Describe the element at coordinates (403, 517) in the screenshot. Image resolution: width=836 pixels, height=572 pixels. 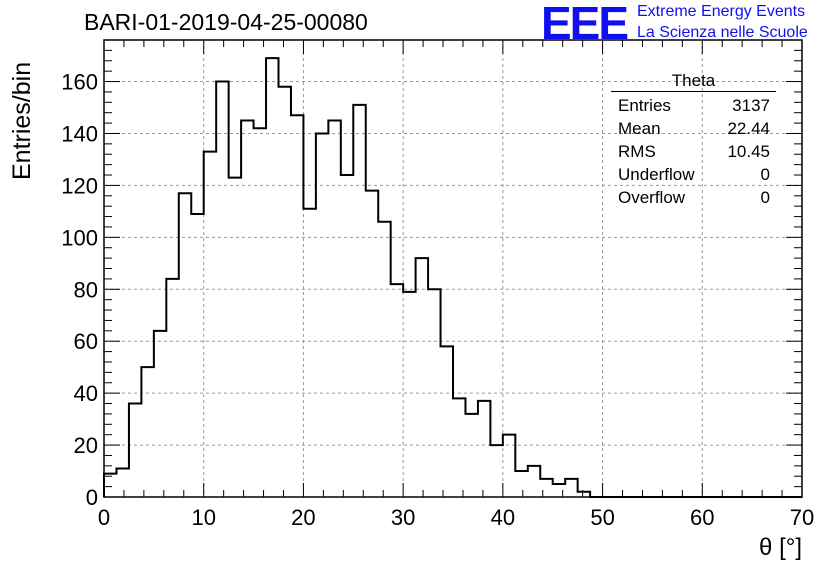
I see `x-tick-label: 30` at that location.